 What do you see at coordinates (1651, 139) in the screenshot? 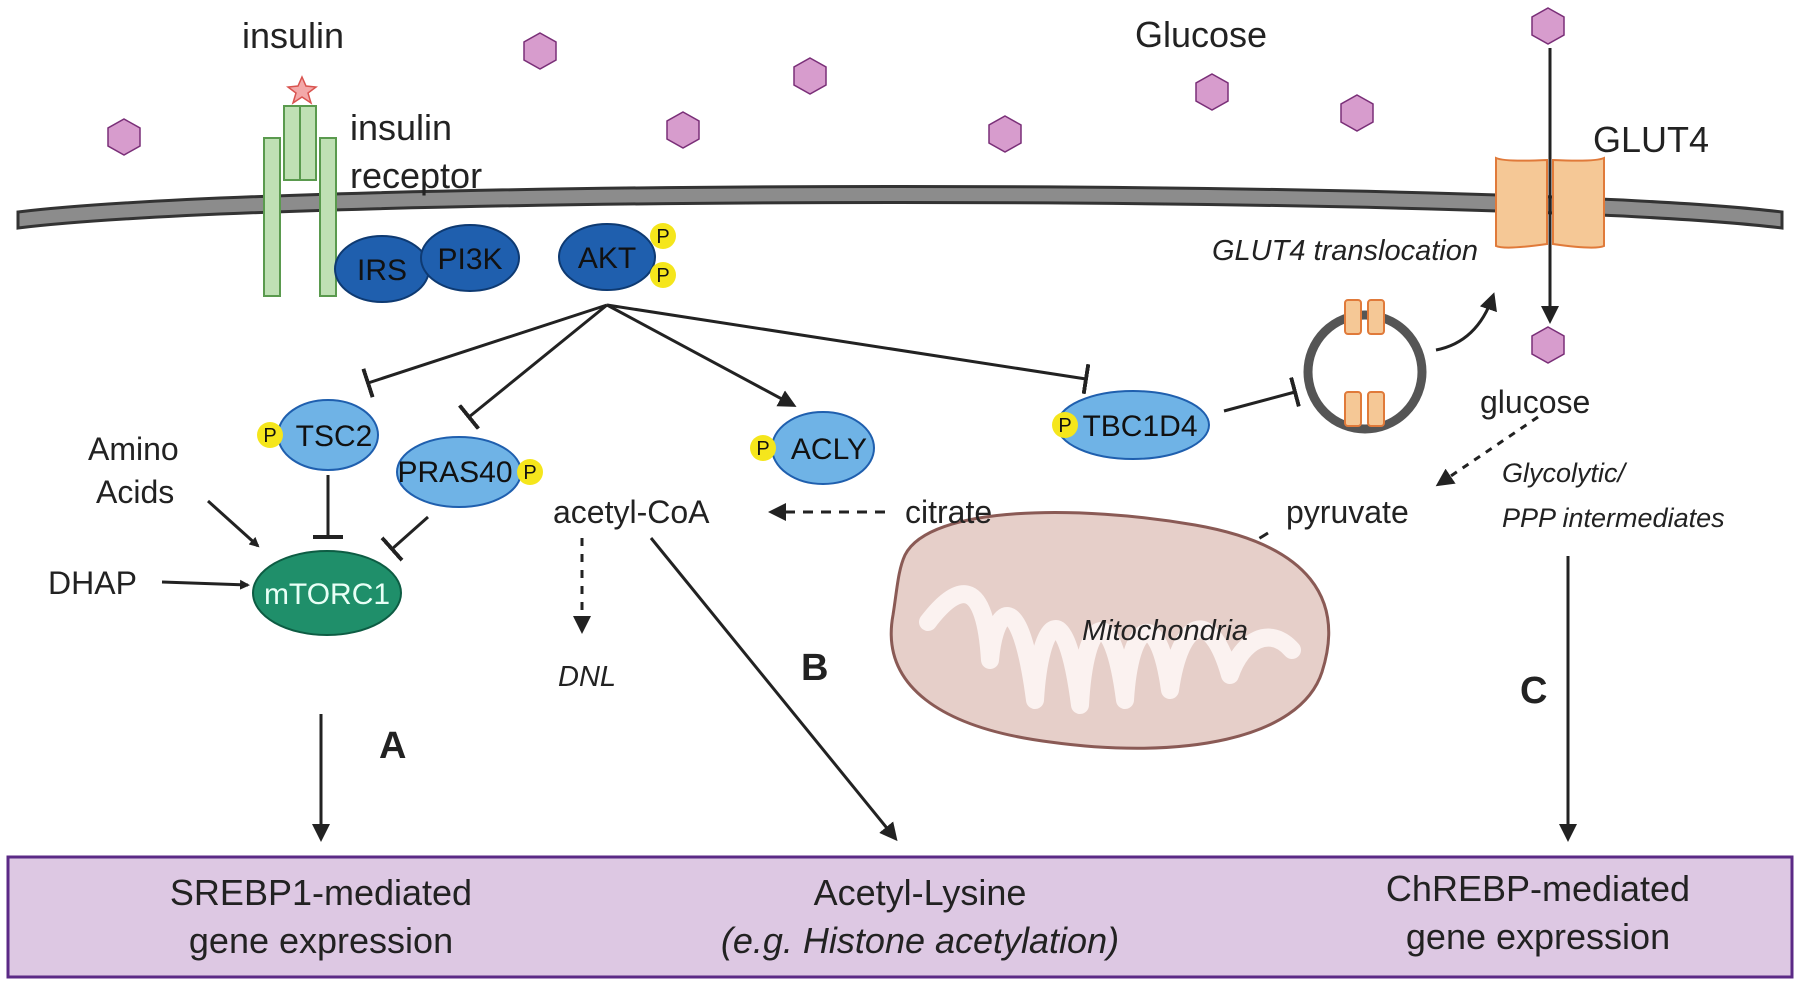
I see `glut4-label: GLUT4` at bounding box center [1651, 139].